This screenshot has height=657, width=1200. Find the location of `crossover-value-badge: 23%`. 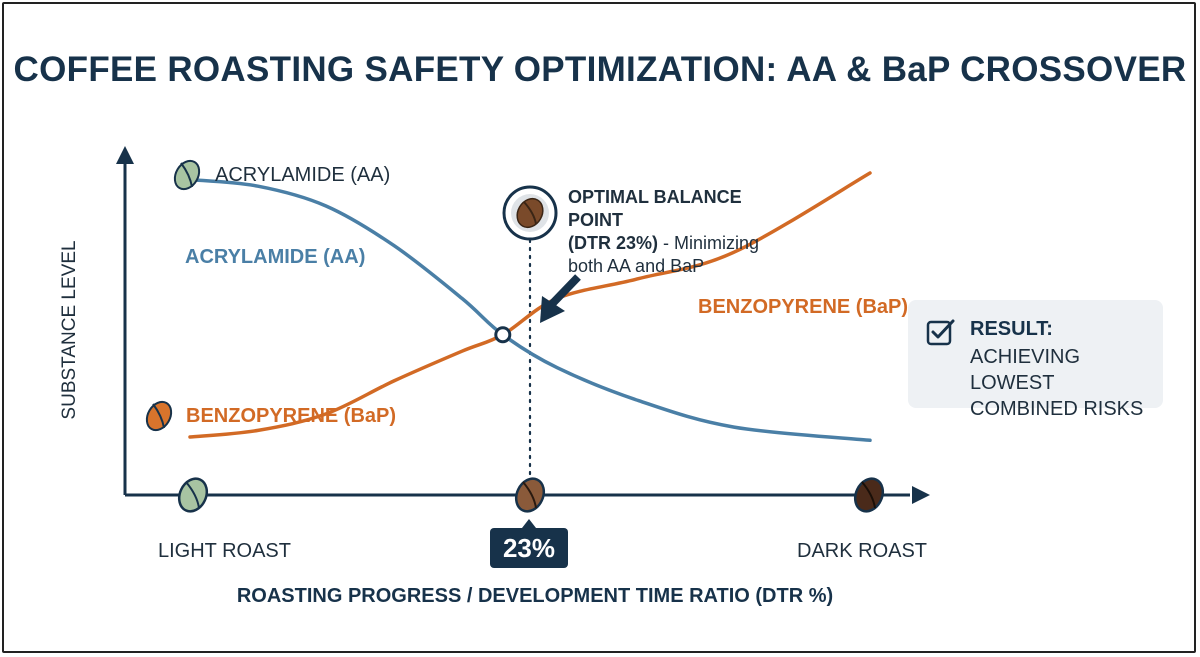

crossover-value-badge: 23% is located at coordinates (529, 543).